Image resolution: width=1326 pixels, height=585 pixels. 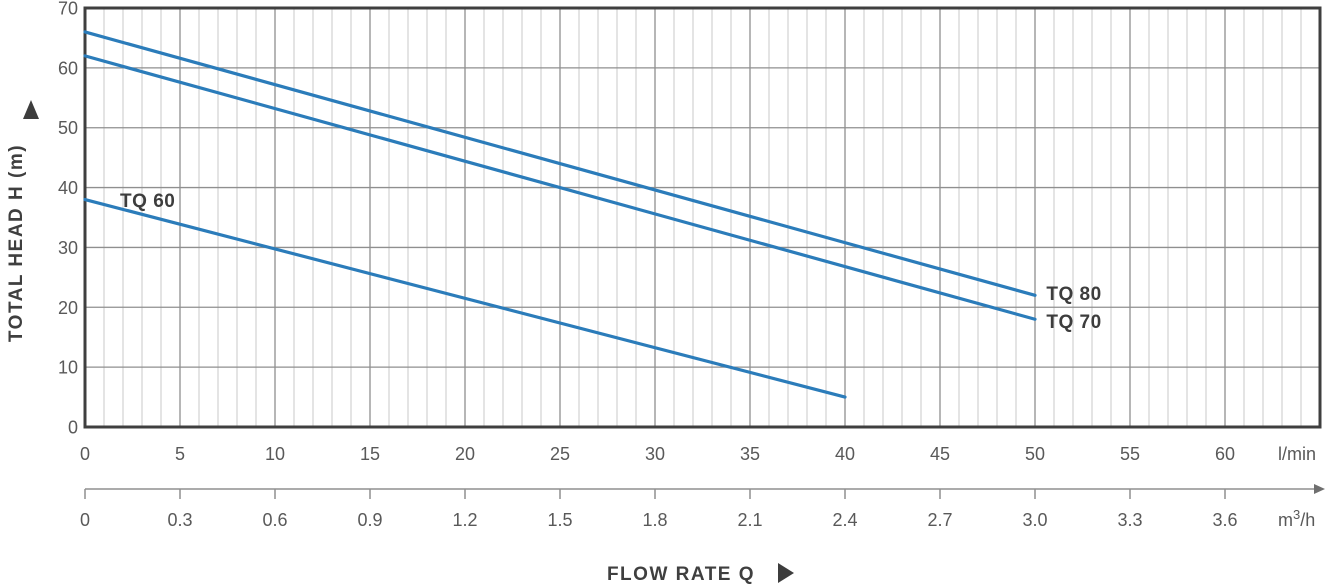 What do you see at coordinates (1129, 520) in the screenshot?
I see `x-m3h-tick-label: 3.3` at bounding box center [1129, 520].